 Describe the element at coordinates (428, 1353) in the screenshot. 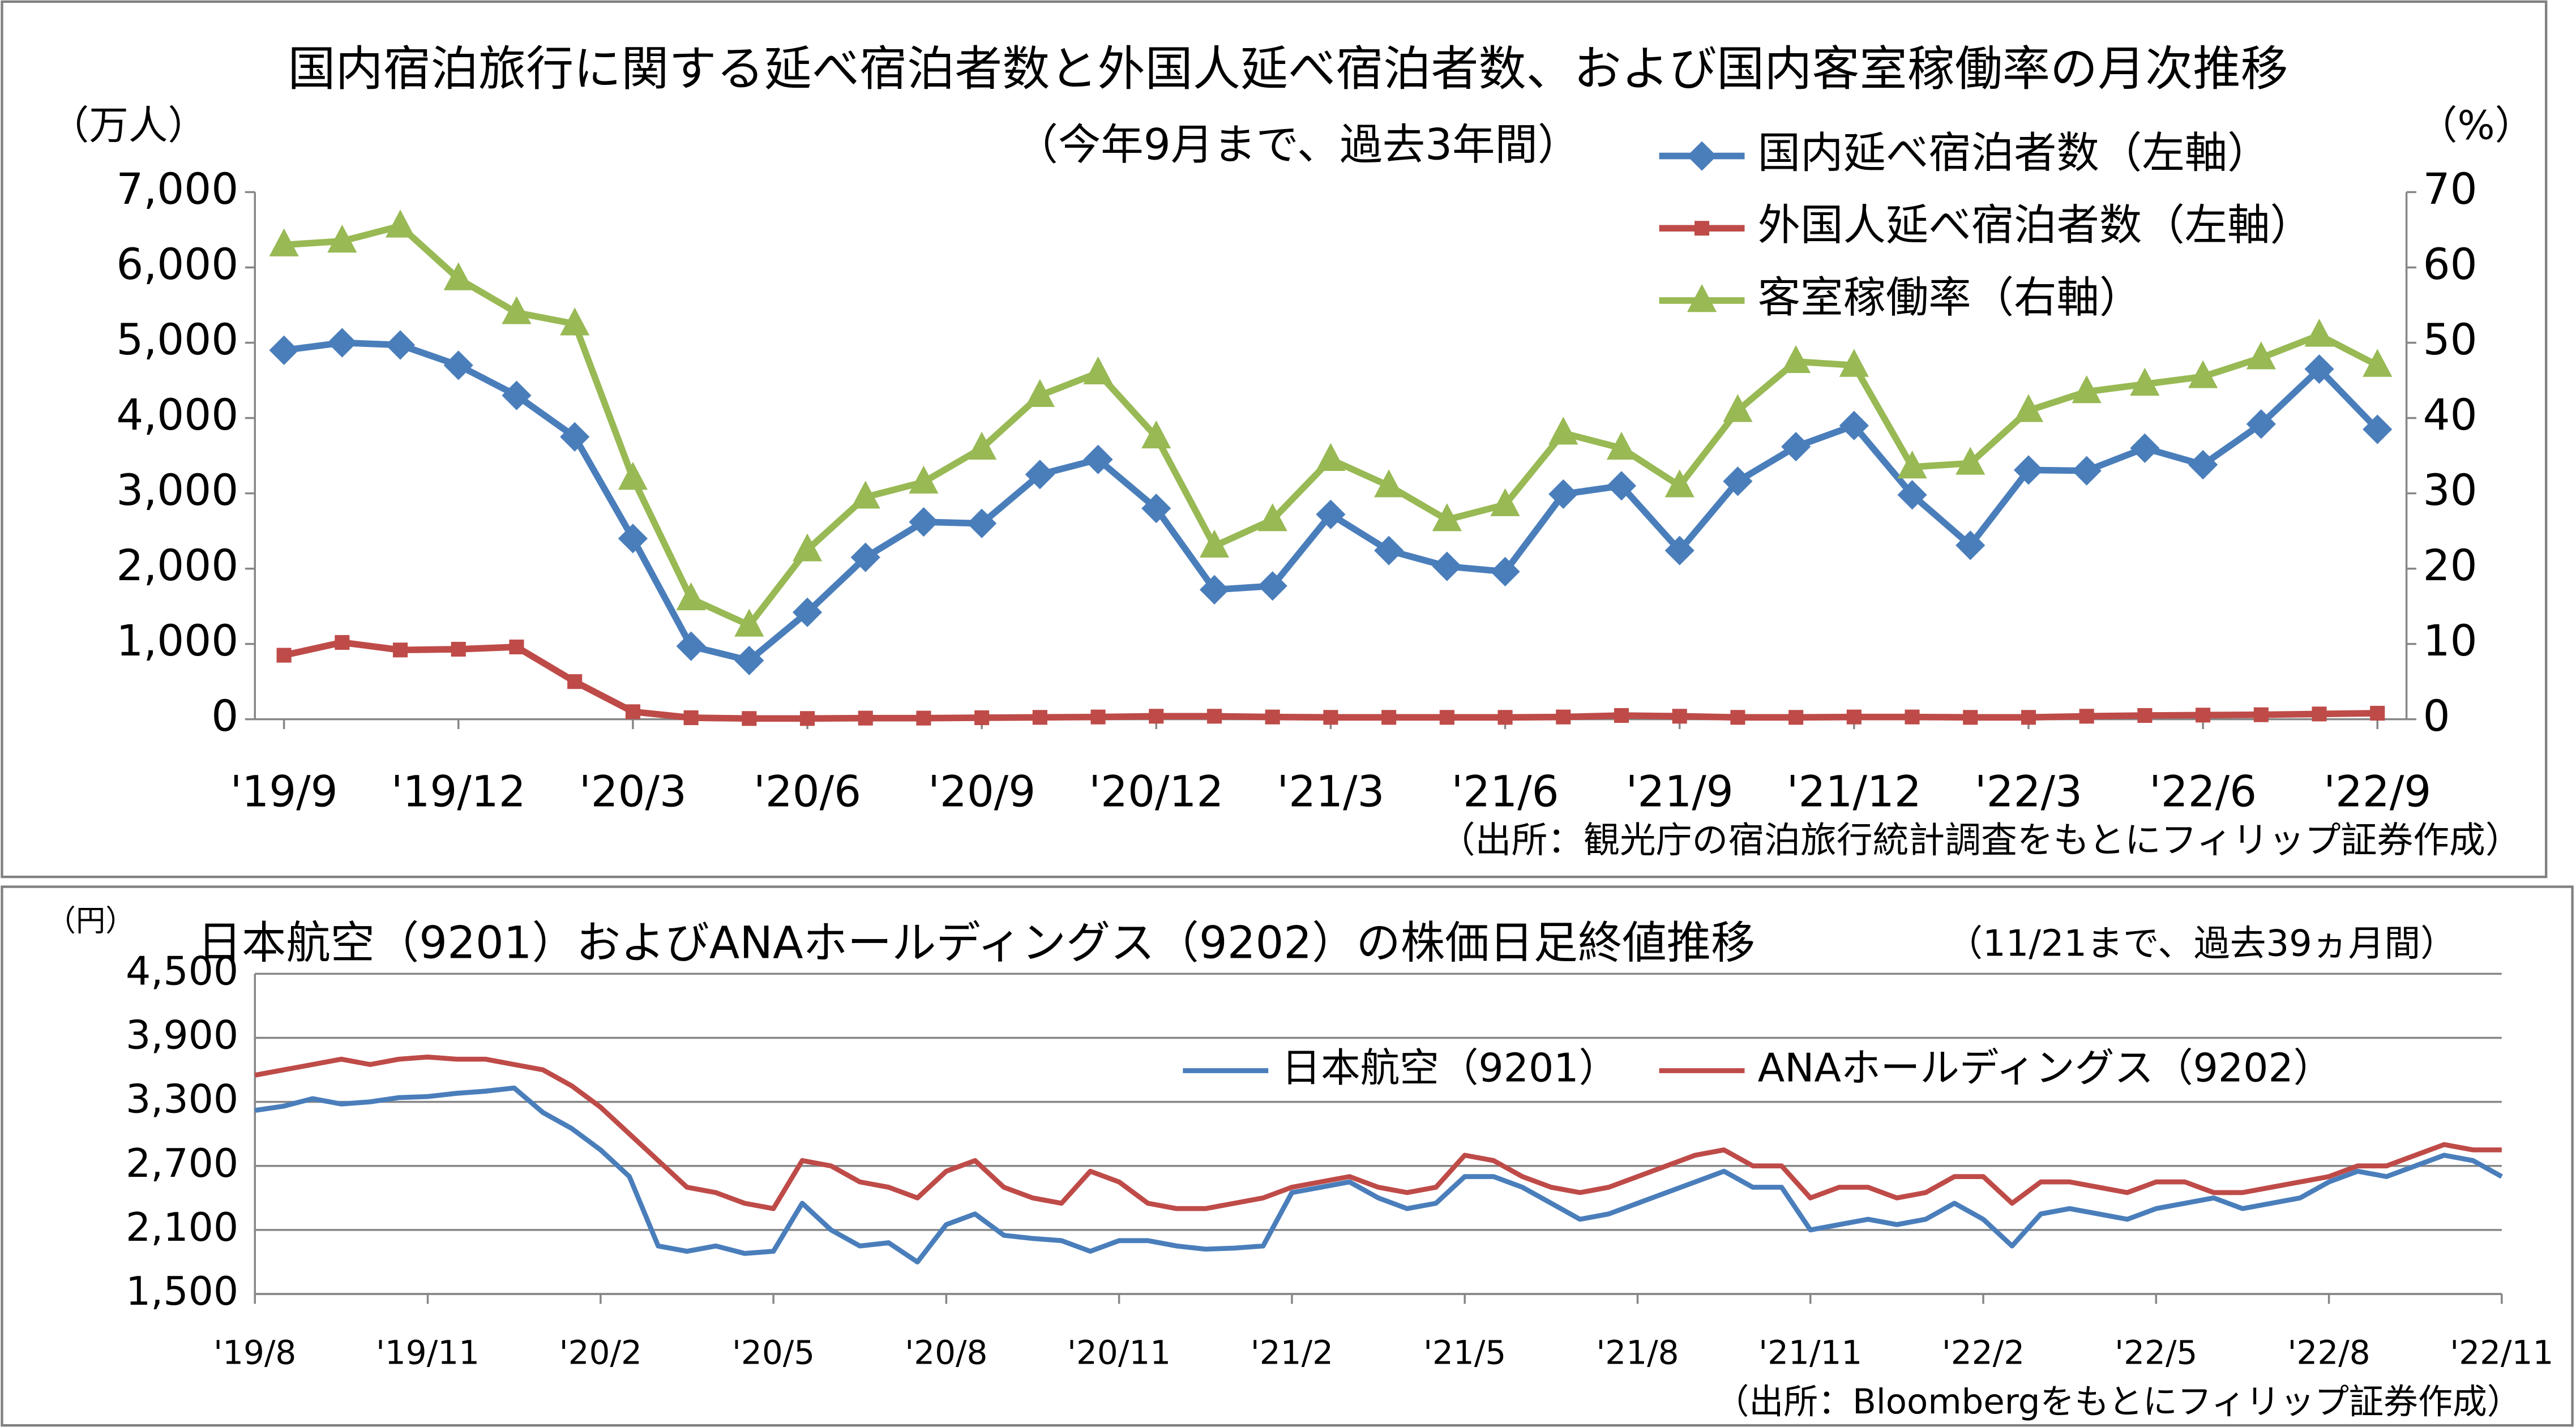

I see `x-tick-label: '19/11` at that location.